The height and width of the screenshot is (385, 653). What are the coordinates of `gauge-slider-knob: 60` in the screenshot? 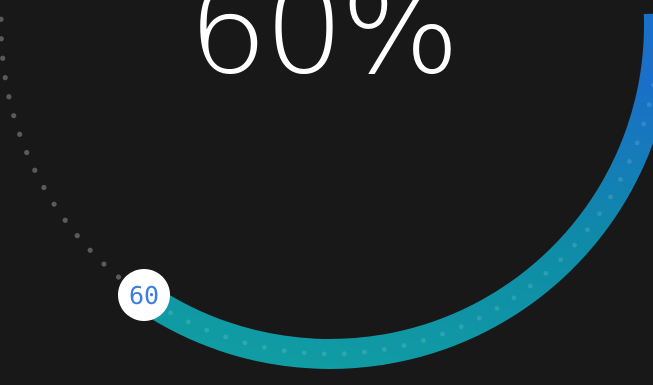 It's located at (144, 295).